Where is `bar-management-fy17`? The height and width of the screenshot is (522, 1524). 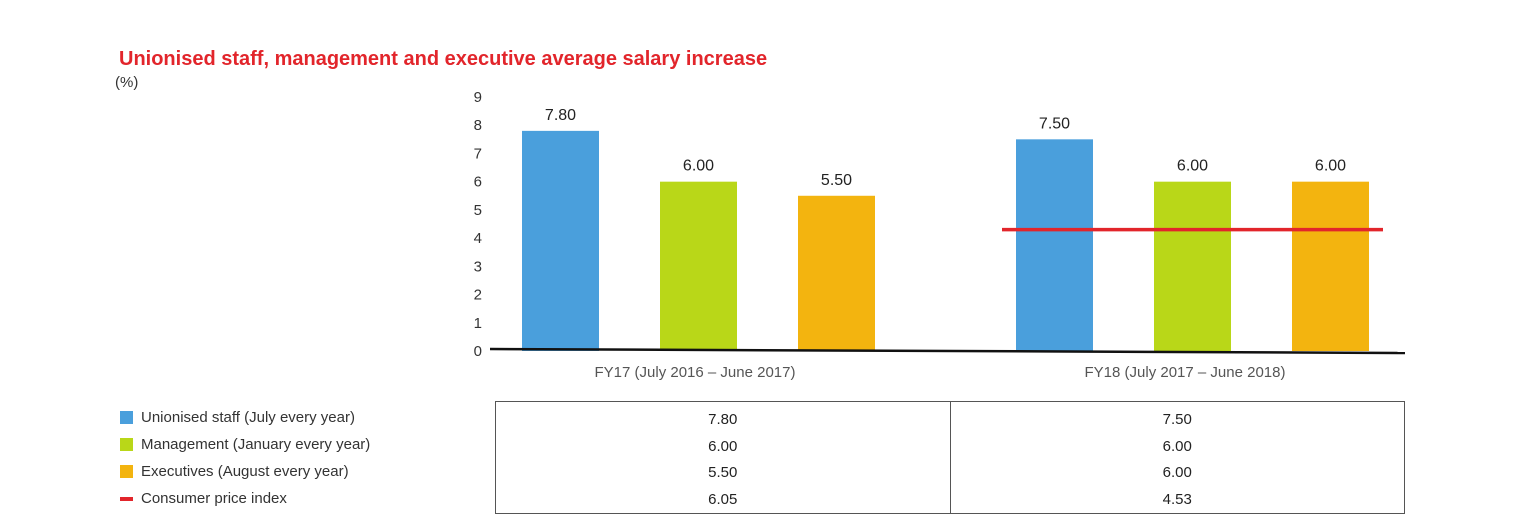
bar-management-fy17 is located at coordinates (698, 266).